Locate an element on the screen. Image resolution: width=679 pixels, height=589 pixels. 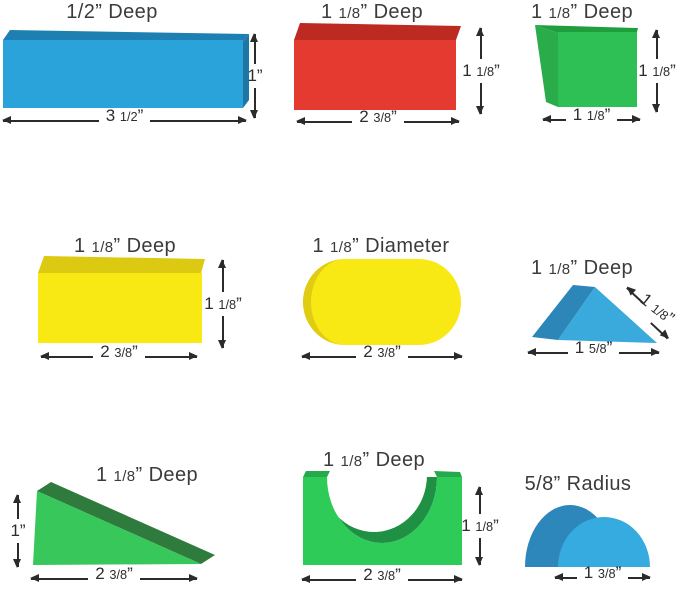
dim-red-block-width: 2 3/8” is located at coordinates (378, 121).